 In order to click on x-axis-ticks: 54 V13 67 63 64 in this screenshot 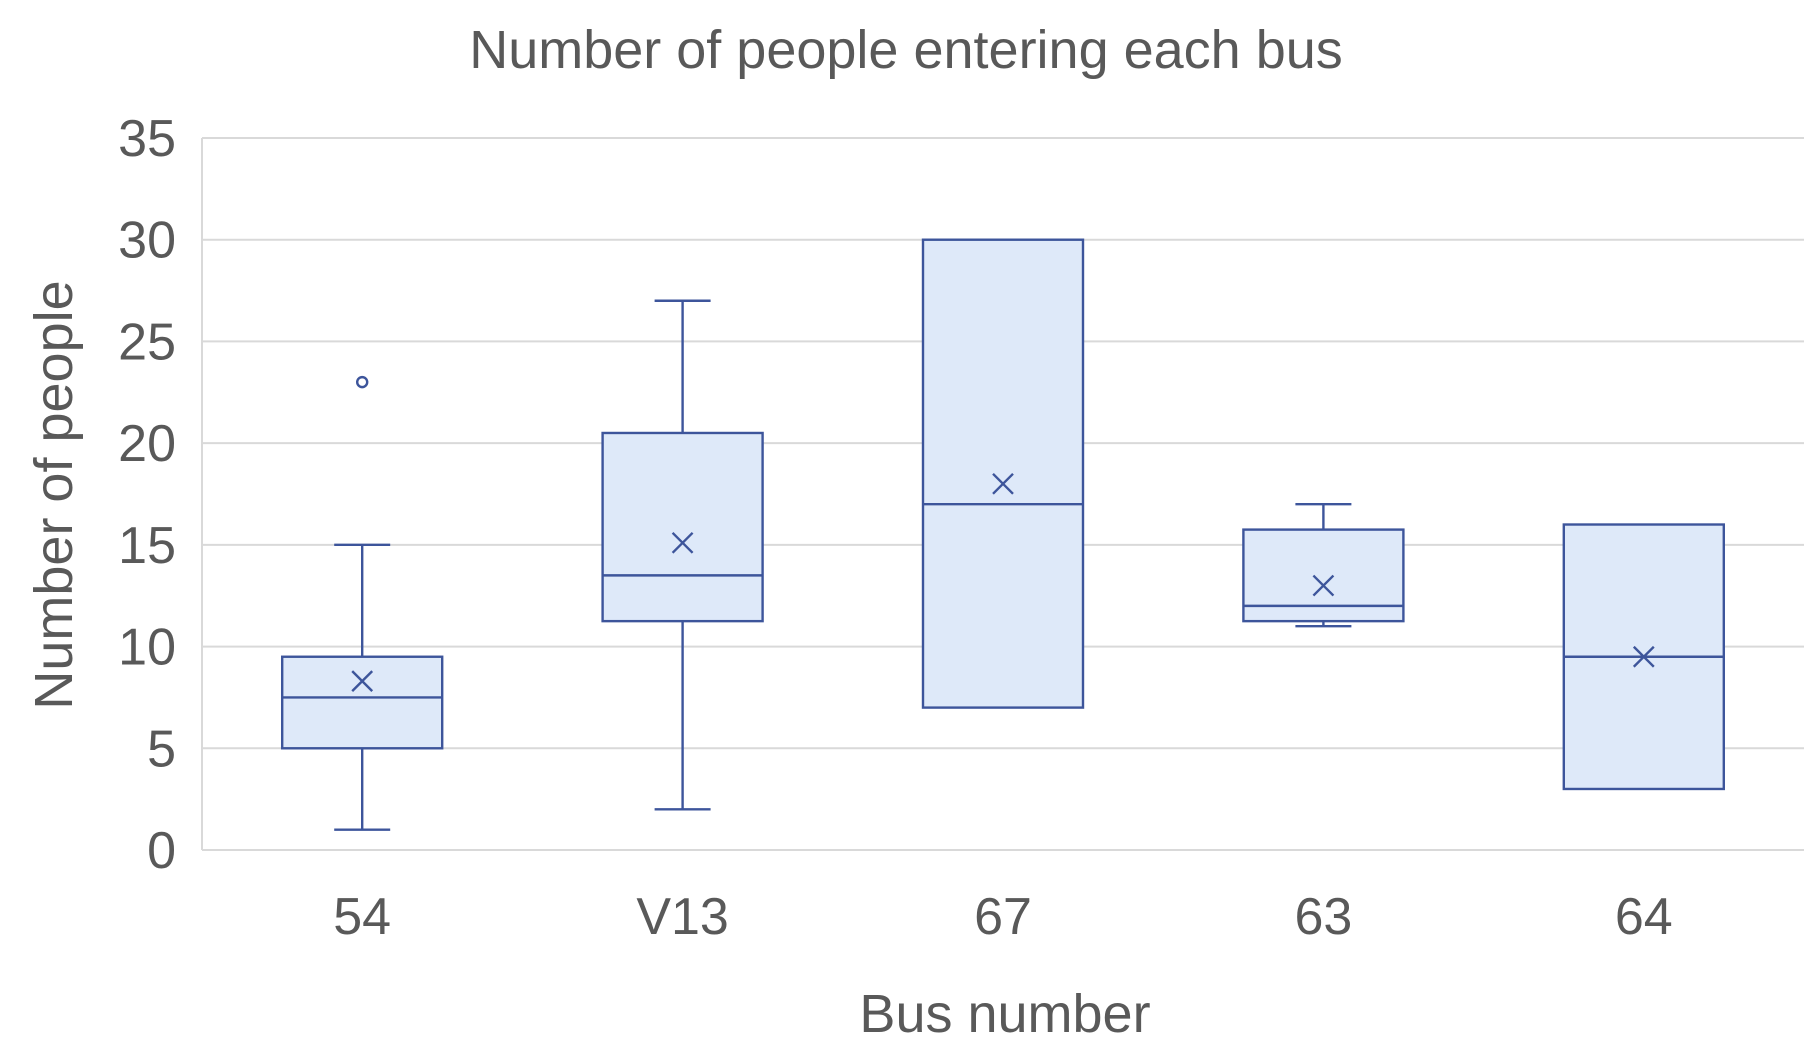, I will do `click(1002, 917)`.